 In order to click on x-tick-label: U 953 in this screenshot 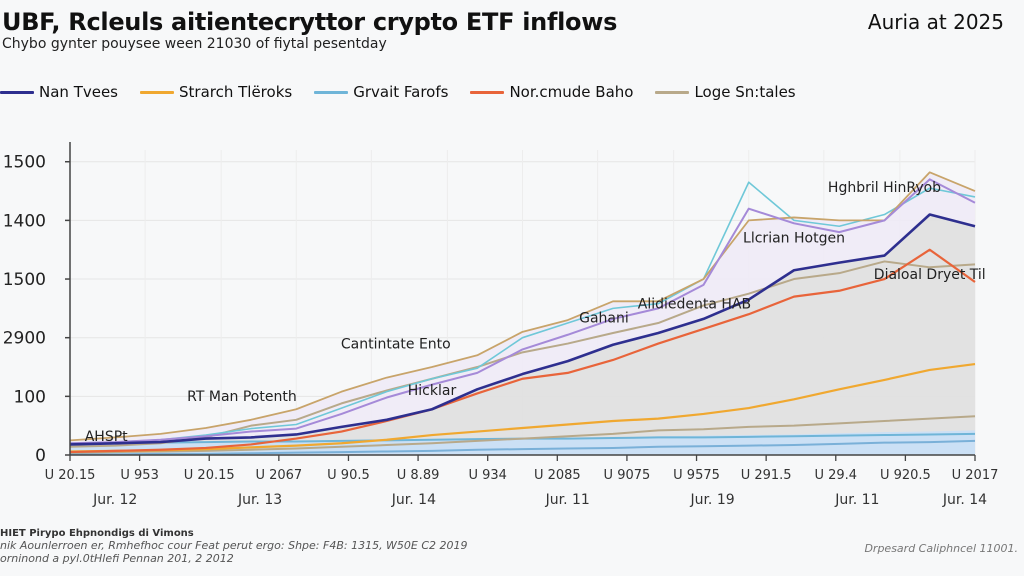, I will do `click(139, 475)`.